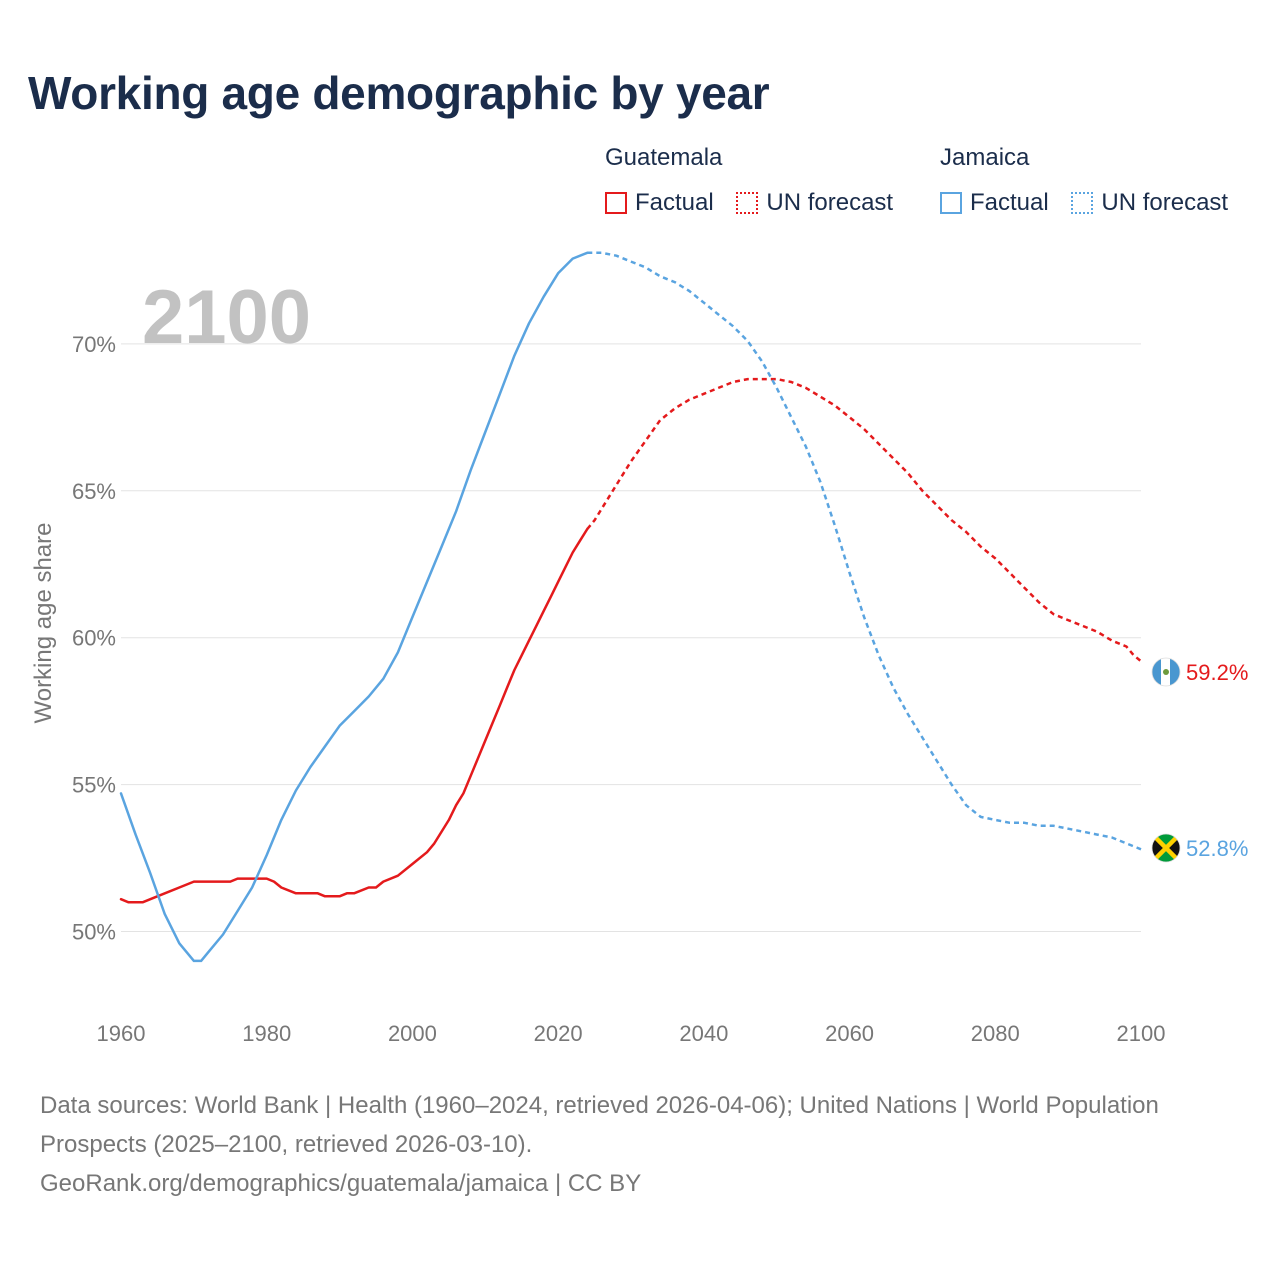  What do you see at coordinates (1009, 202) in the screenshot?
I see `legend-jamaica-factual-label: Factual` at bounding box center [1009, 202].